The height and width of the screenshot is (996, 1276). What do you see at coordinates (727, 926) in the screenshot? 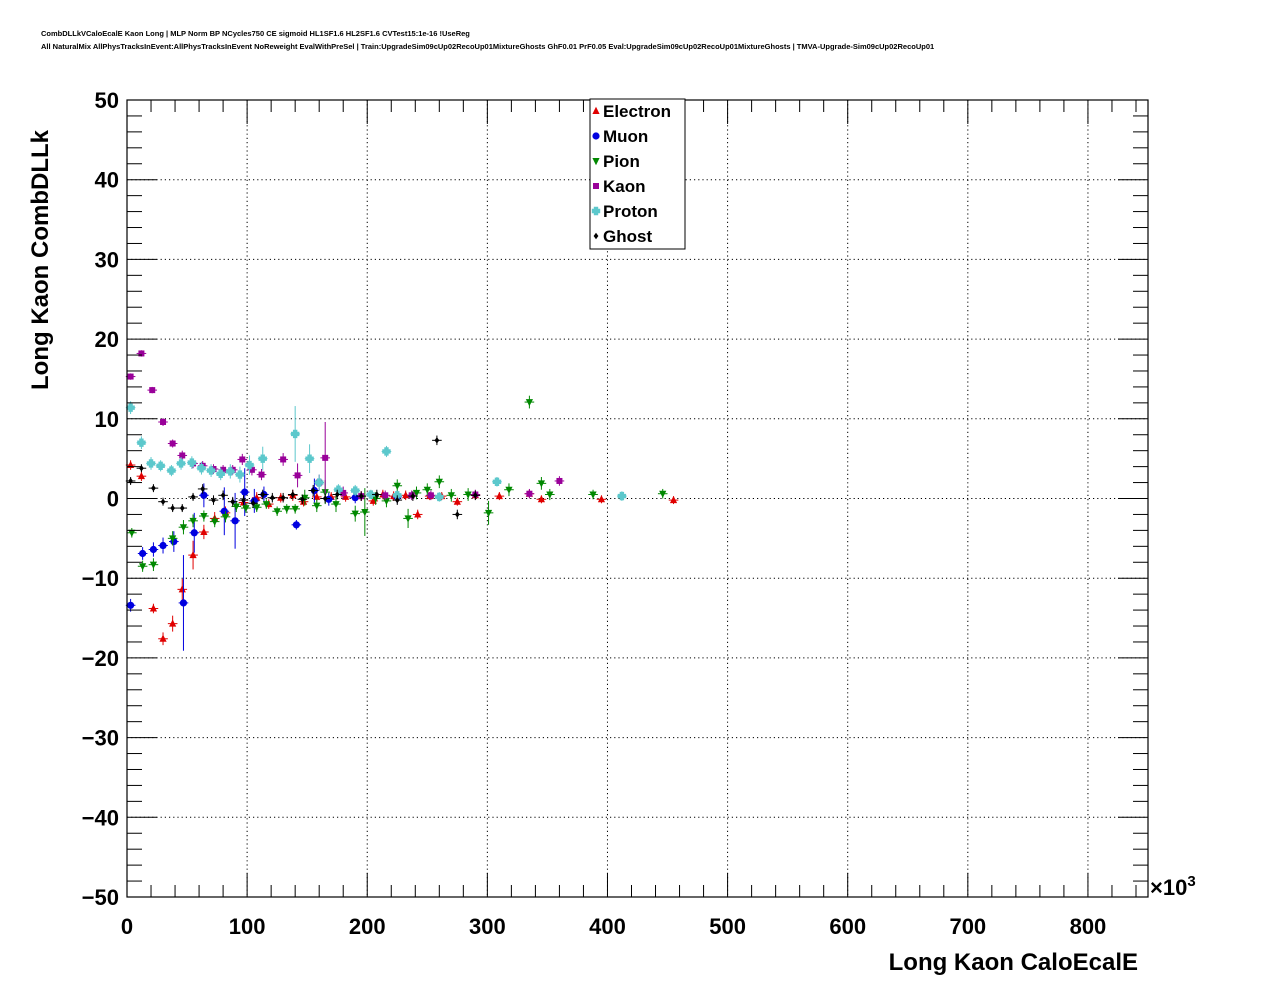
I see `x-tick-label: 500` at bounding box center [727, 926].